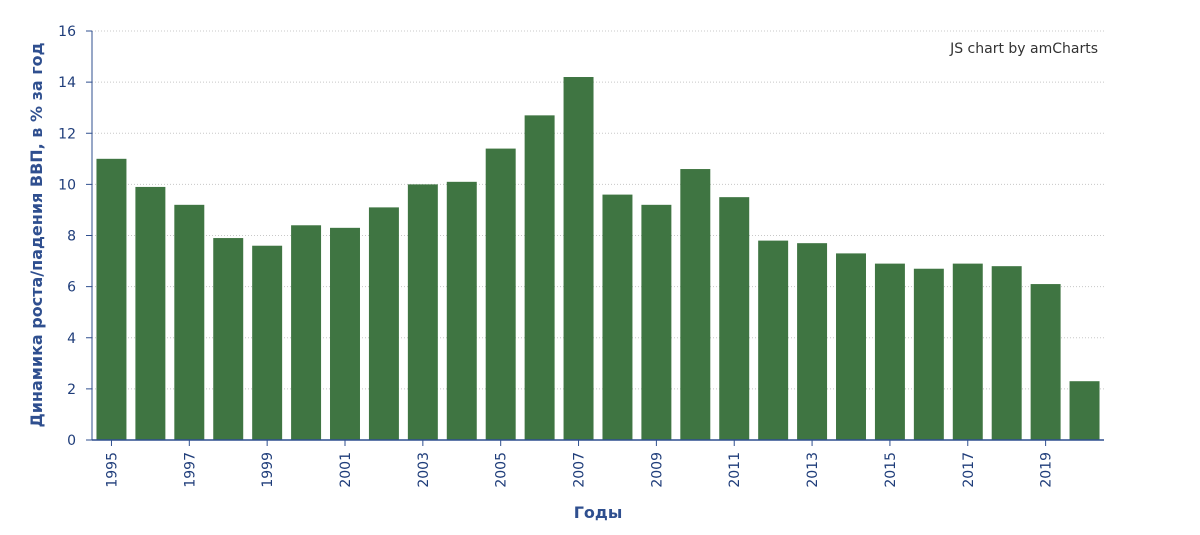 The height and width of the screenshot is (535, 1200). What do you see at coordinates (1045, 362) in the screenshot?
I see `bar-2019` at bounding box center [1045, 362].